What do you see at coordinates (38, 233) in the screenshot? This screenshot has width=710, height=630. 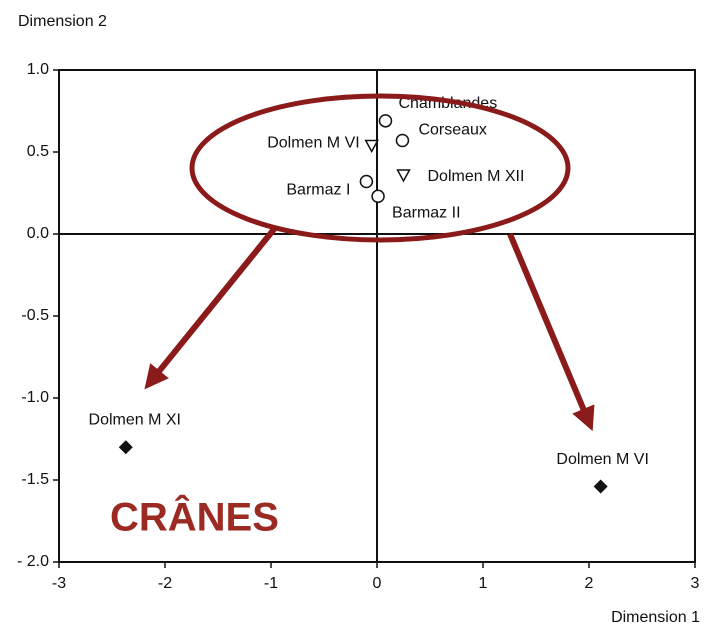 I see `y-tick-label: 0.0` at bounding box center [38, 233].